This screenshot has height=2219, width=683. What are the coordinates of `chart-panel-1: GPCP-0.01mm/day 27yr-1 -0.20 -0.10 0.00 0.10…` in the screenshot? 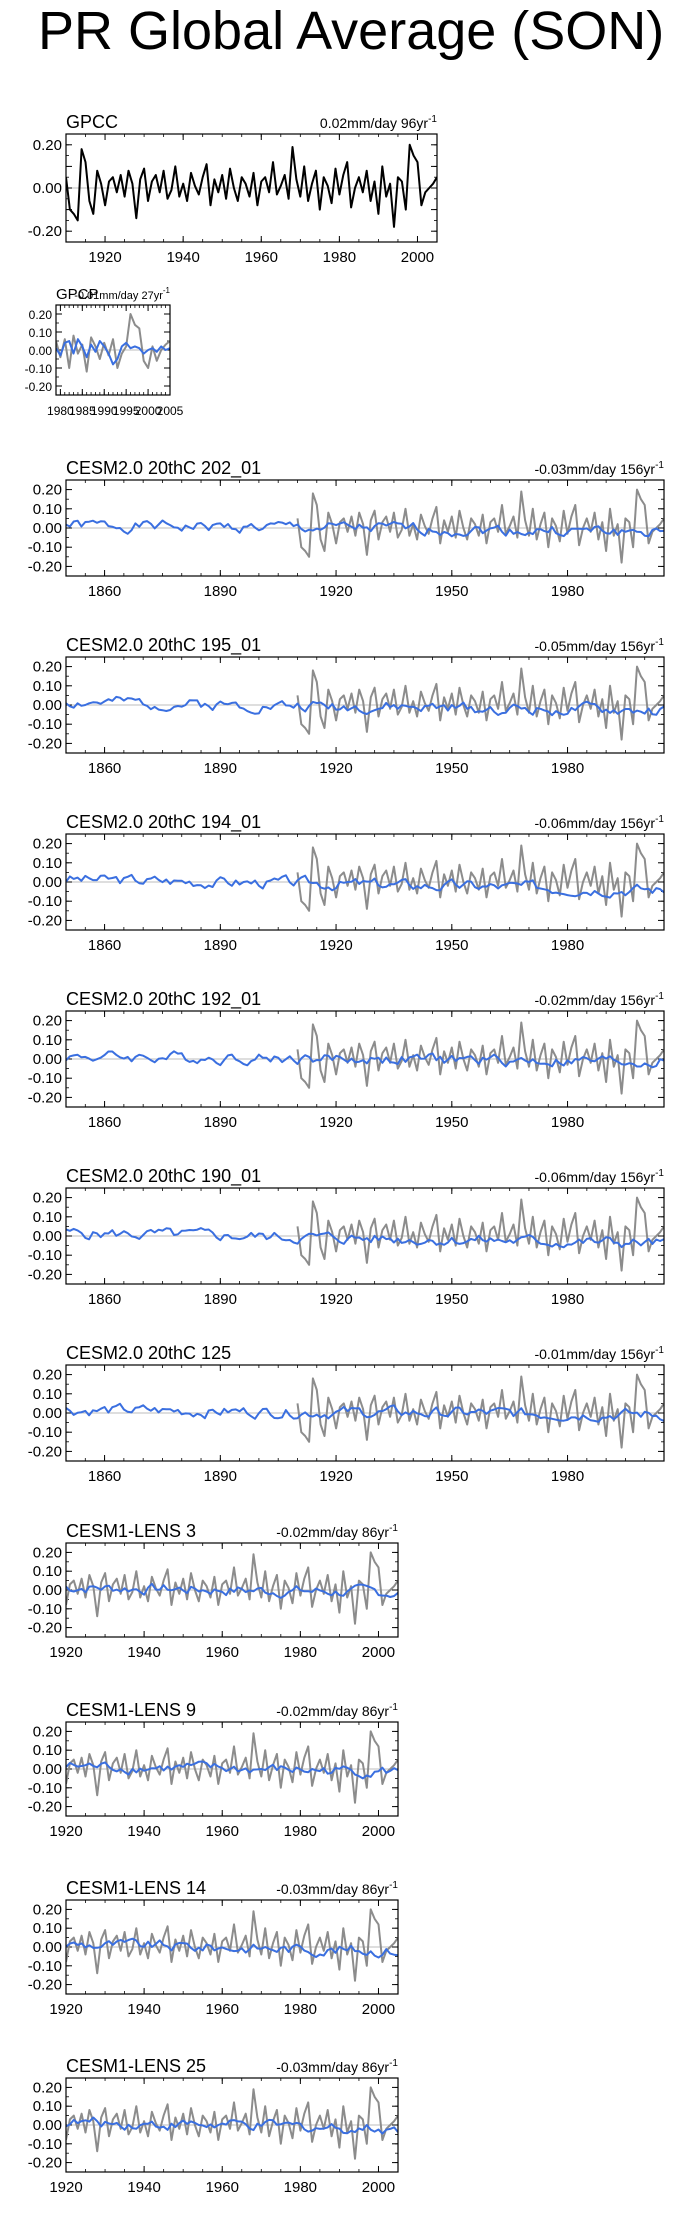 It's located at (104, 352).